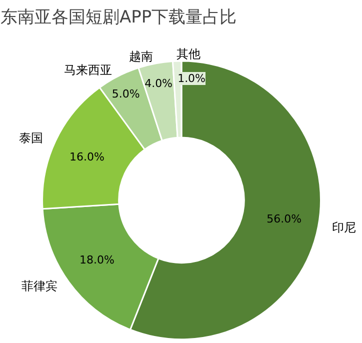 The height and width of the screenshot is (343, 362). Describe the element at coordinates (140, 57) in the screenshot. I see `slice-label: 越南` at that location.